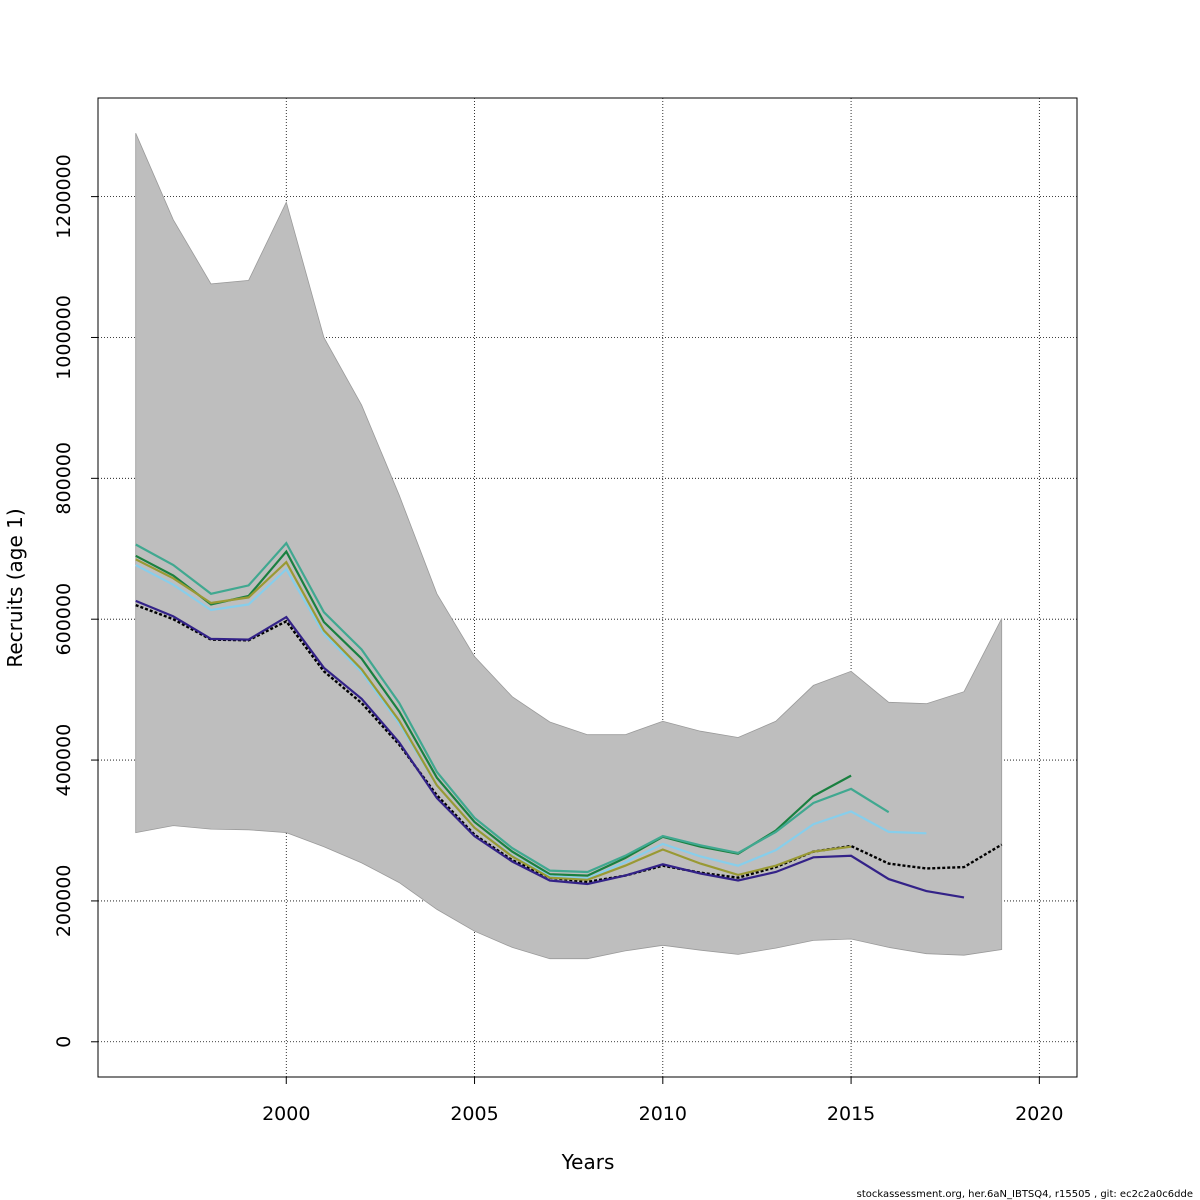 This screenshot has width=1200, height=1200. Describe the element at coordinates (851, 1114) in the screenshot. I see `x-tick-label: 2015` at that location.